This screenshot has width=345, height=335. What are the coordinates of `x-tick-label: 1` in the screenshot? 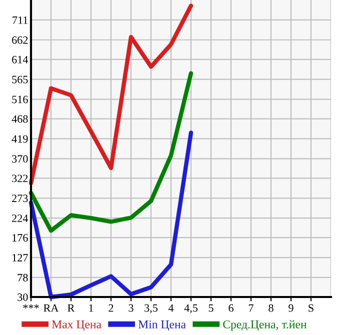 It's located at (91, 308).